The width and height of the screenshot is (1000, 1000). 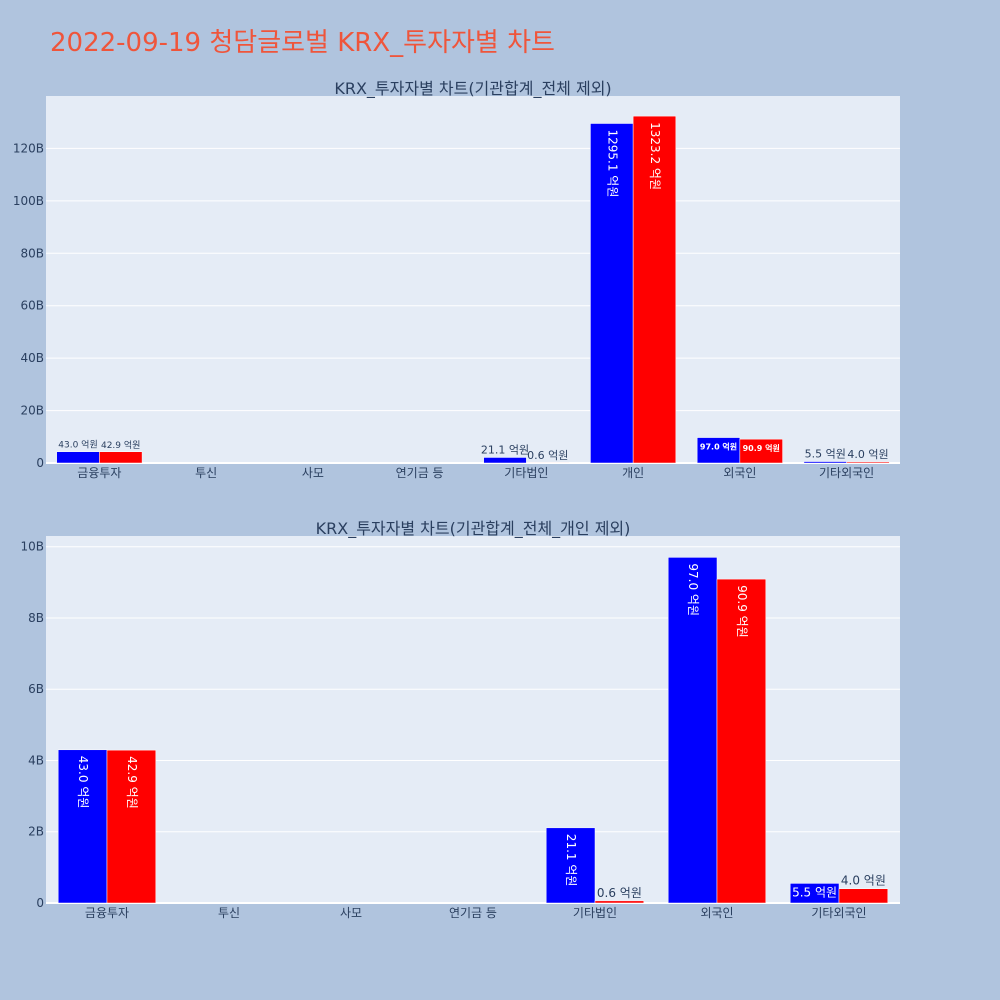 I want to click on y-tick-label: 8B, so click(x=36, y=618).